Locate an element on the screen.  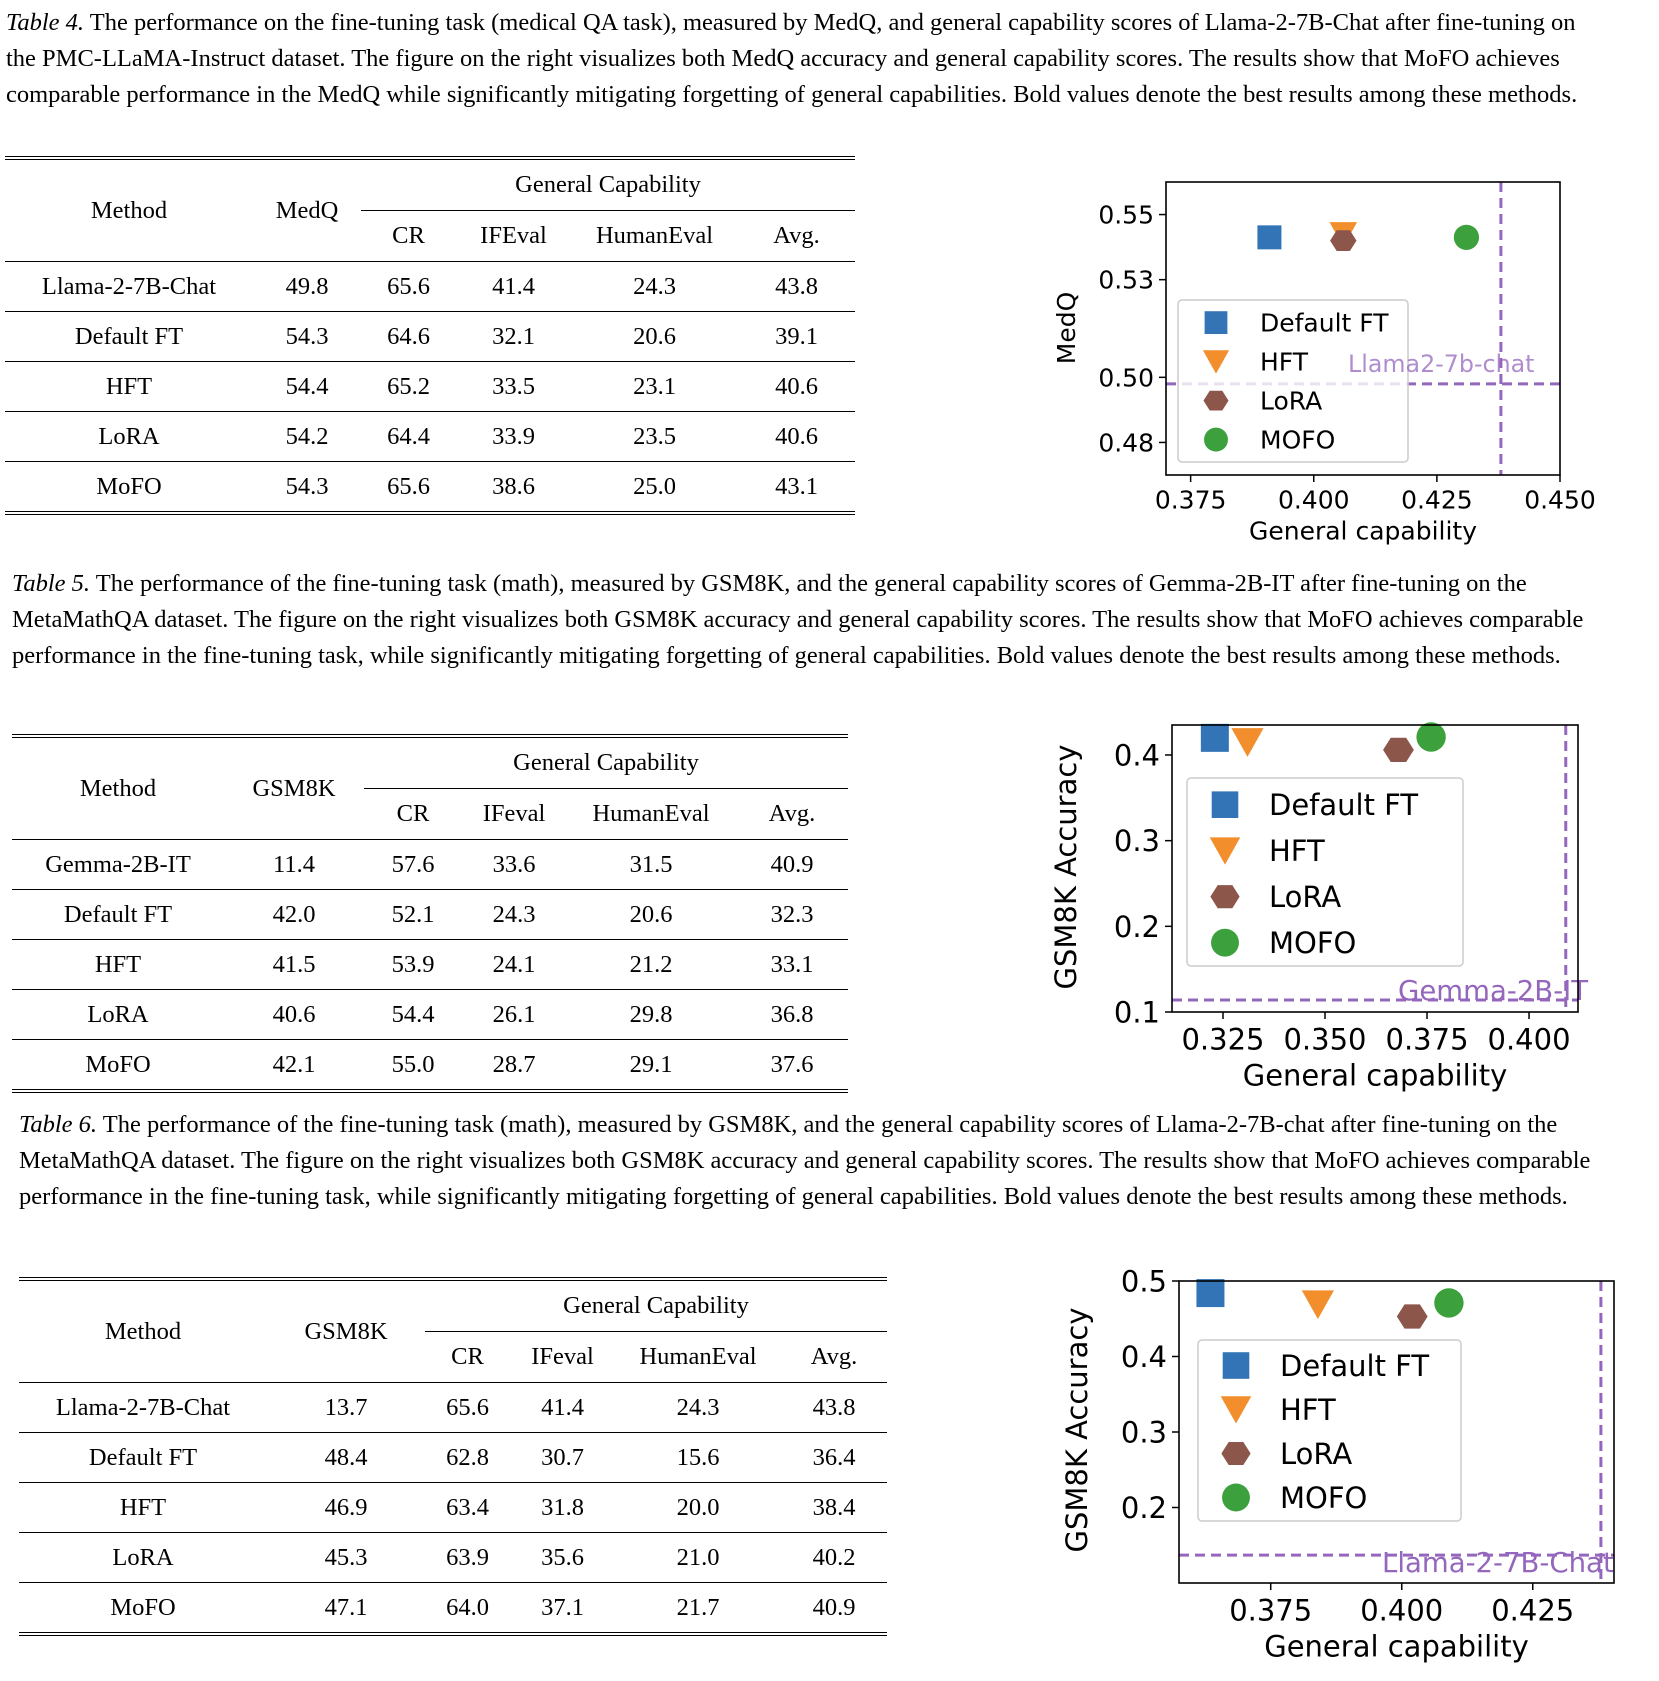
cell: 33.5 is located at coordinates (513, 386).